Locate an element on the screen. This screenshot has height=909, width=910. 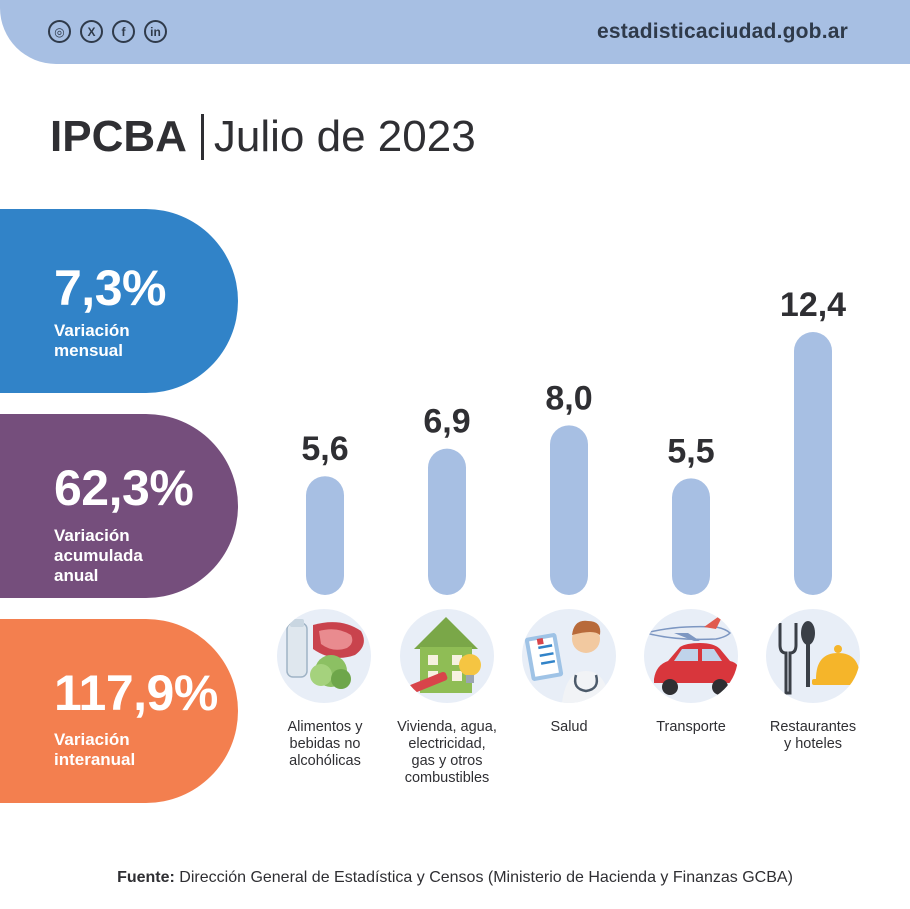
title-divider is located at coordinates (202, 137).